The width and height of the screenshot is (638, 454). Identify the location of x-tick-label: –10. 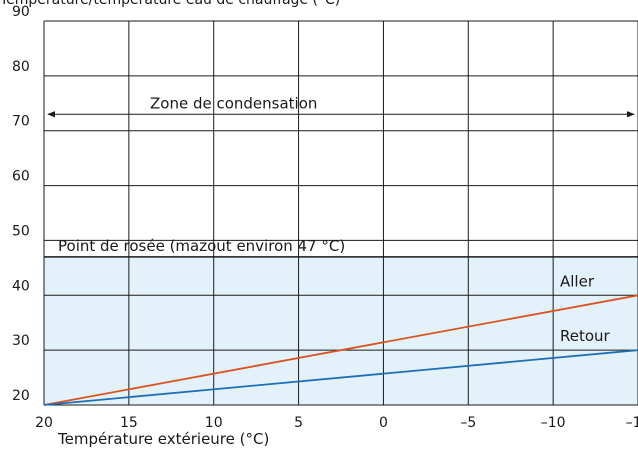
(553, 423).